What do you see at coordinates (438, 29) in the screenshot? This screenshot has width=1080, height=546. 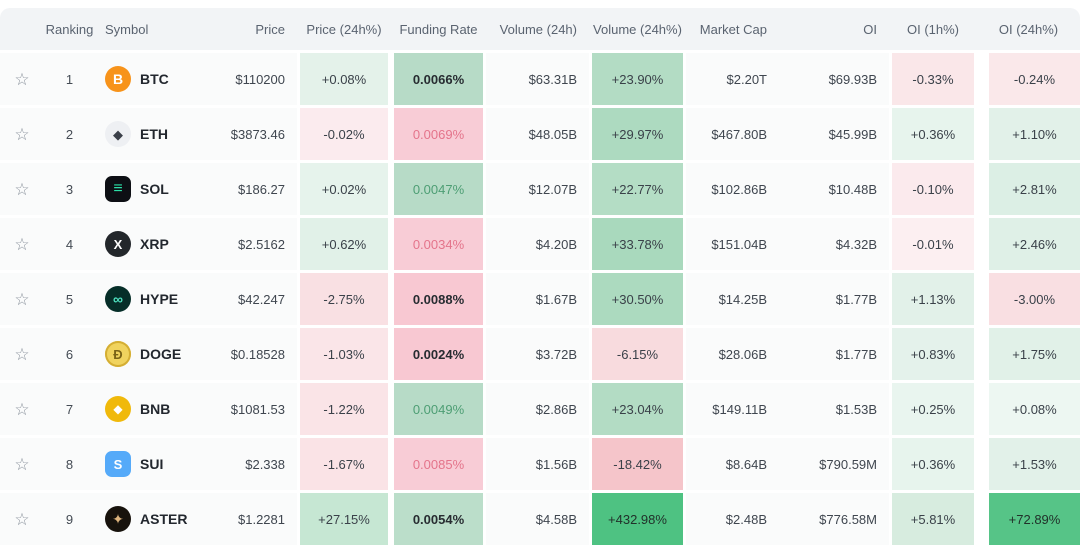 I see `col-header-funding: Funding Rate` at bounding box center [438, 29].